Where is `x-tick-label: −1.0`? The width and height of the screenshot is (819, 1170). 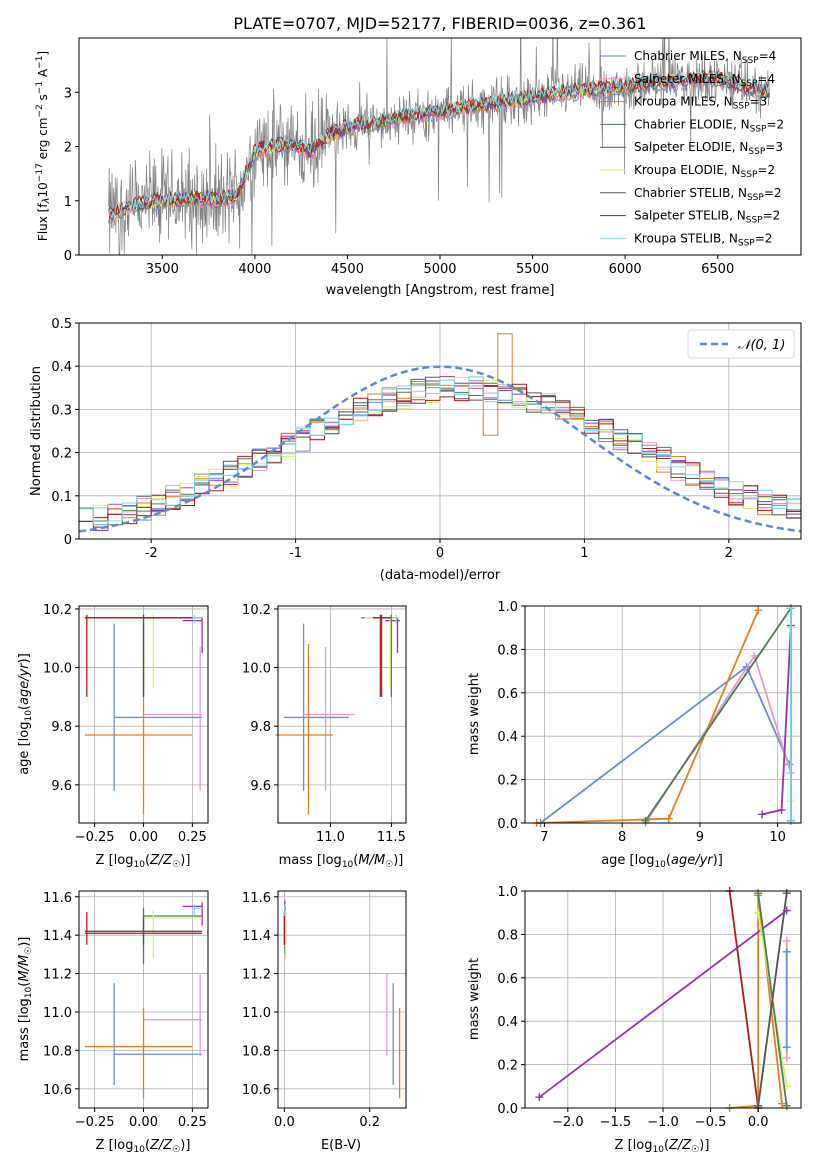
x-tick-label: −1.0 is located at coordinates (663, 1122).